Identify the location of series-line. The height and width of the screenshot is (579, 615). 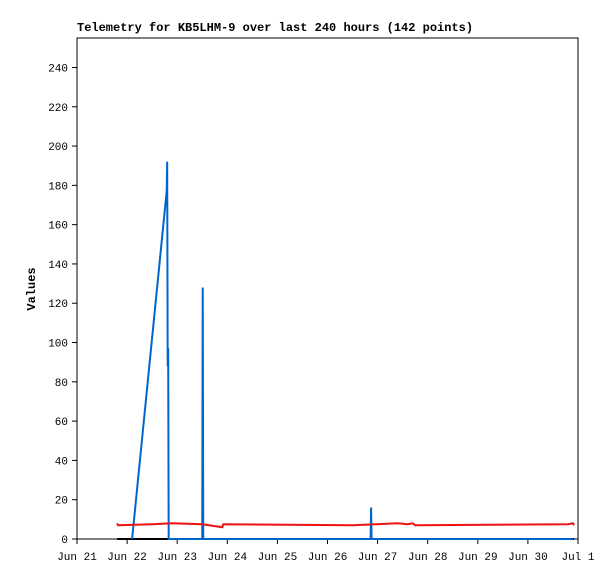
(345, 525).